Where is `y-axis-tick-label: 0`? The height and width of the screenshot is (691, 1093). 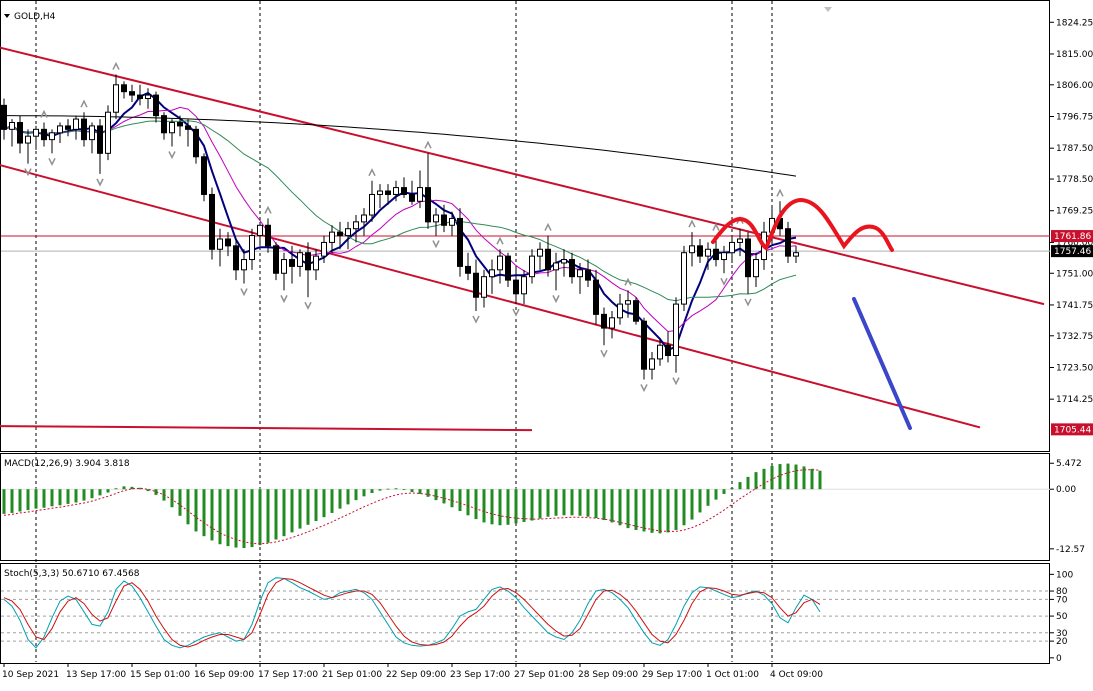 y-axis-tick-label: 0 is located at coordinates (1059, 659).